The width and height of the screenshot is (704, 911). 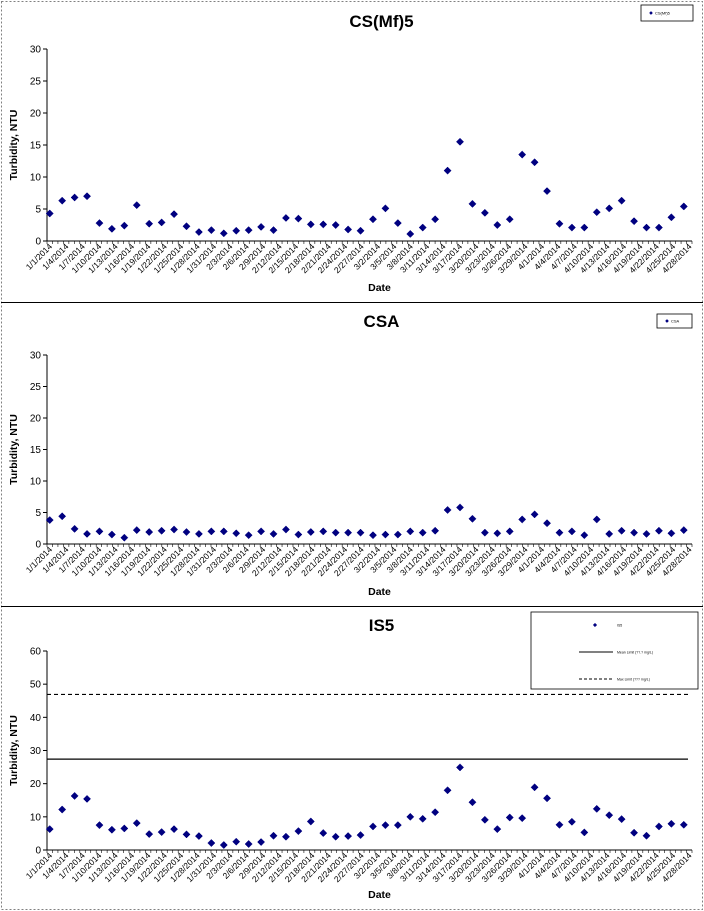 I want to click on legend-entry-label: IS5, so click(x=619, y=626).